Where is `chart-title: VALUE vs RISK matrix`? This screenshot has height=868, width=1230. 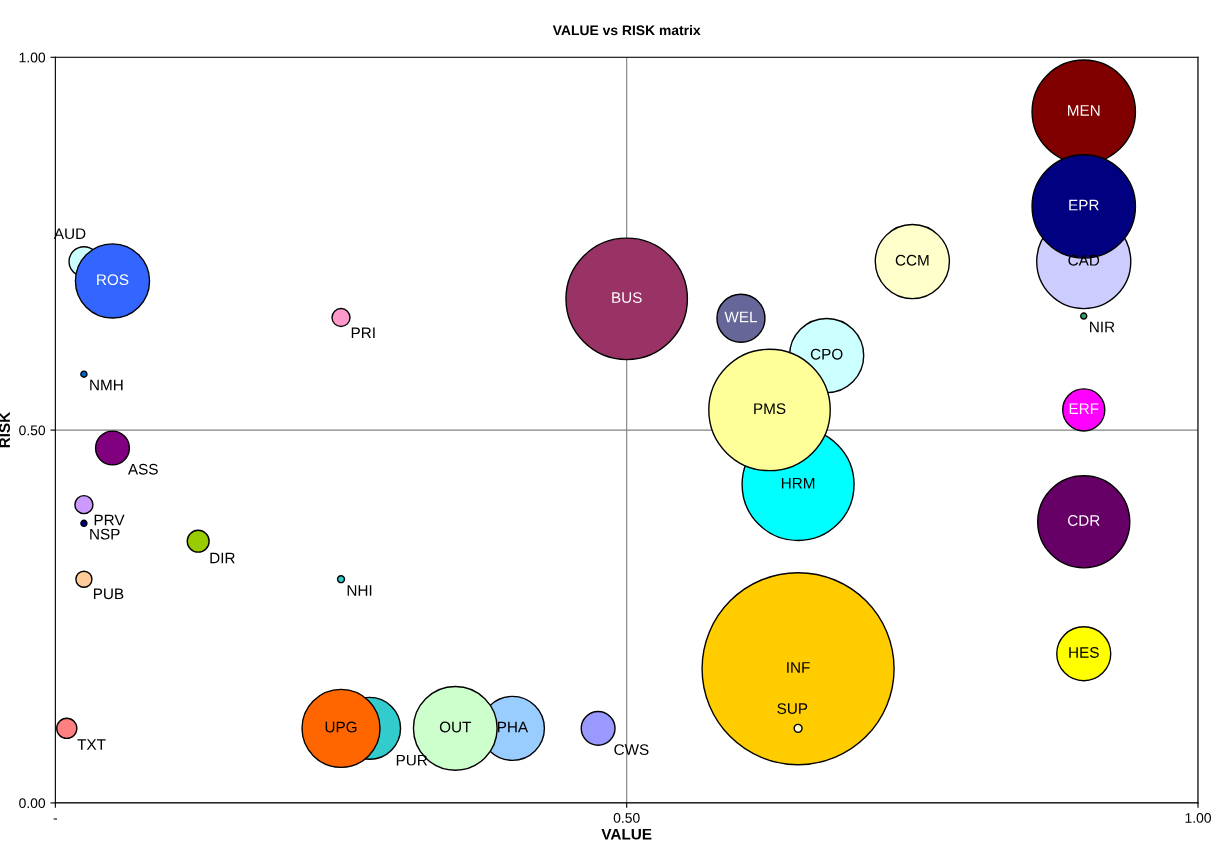 chart-title: VALUE vs RISK matrix is located at coordinates (626, 30).